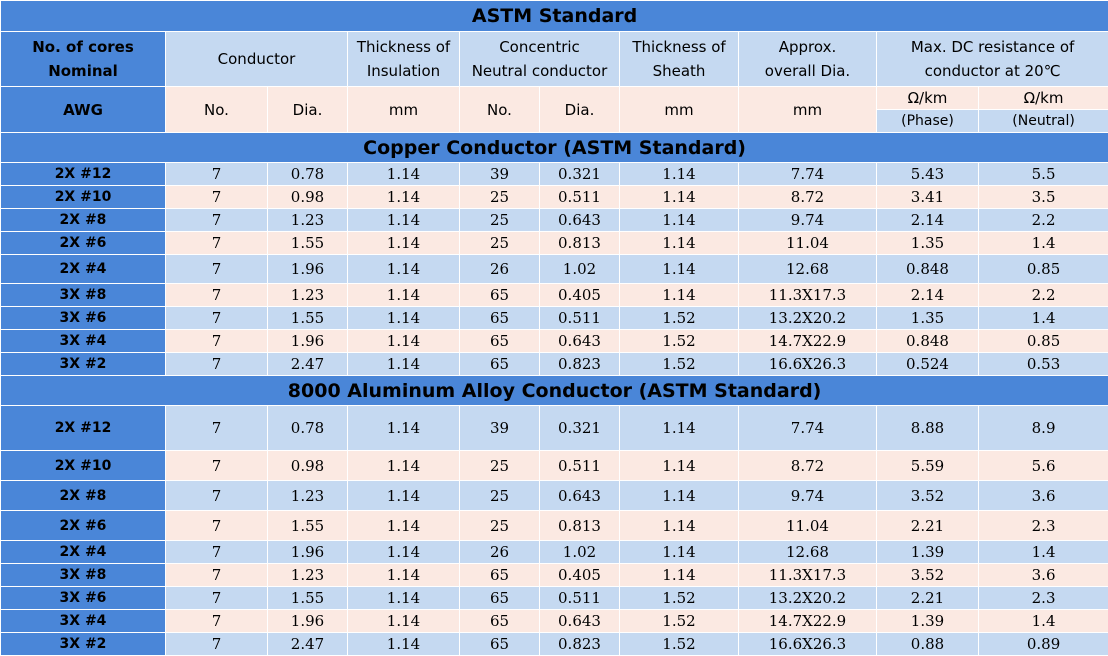  I want to click on cell-neutral-no: 25, so click(499, 220).